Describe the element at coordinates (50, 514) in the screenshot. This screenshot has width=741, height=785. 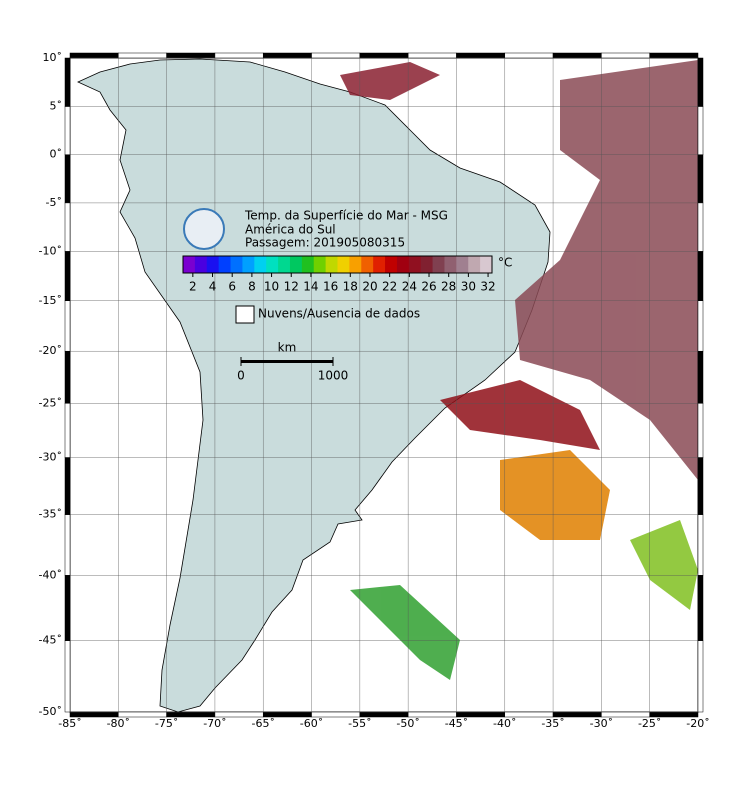
I see `y-tick-label: -35˚` at that location.